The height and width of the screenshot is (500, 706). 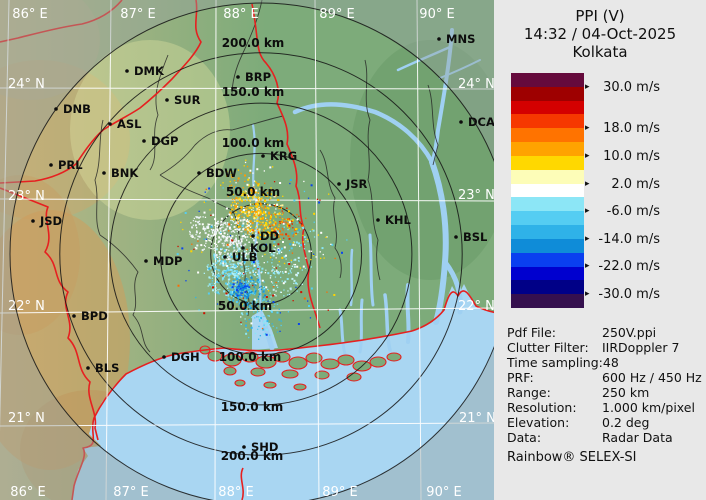 I want to click on velocity-colorbar, so click(x=547, y=191).